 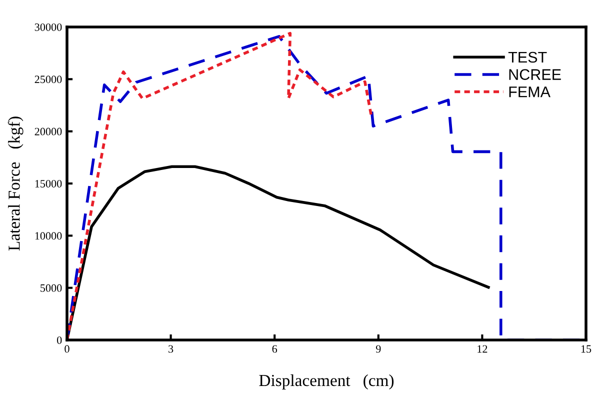 What do you see at coordinates (326, 382) in the screenshot?
I see `x-axis-title: Displacement (cm)` at bounding box center [326, 382].